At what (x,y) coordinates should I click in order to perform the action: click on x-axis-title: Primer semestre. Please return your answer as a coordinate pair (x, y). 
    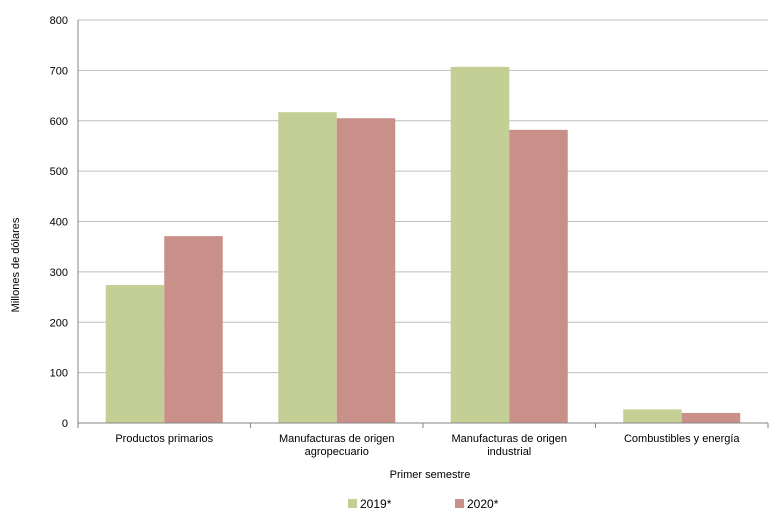
    Looking at the image, I should click on (430, 475).